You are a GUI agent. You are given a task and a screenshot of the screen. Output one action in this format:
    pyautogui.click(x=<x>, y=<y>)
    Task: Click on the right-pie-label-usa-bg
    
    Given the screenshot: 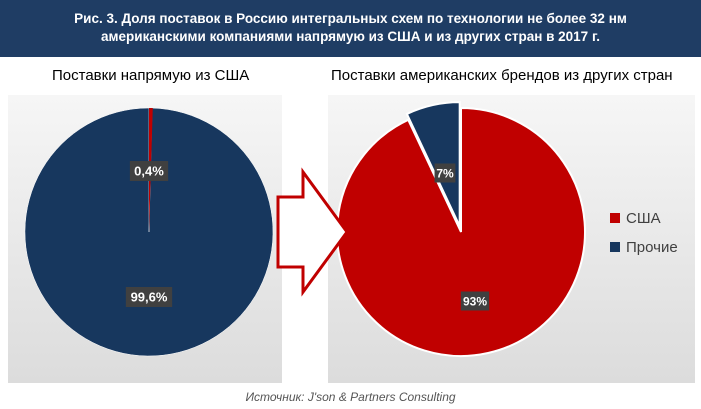 What is the action you would take?
    pyautogui.click(x=475, y=301)
    